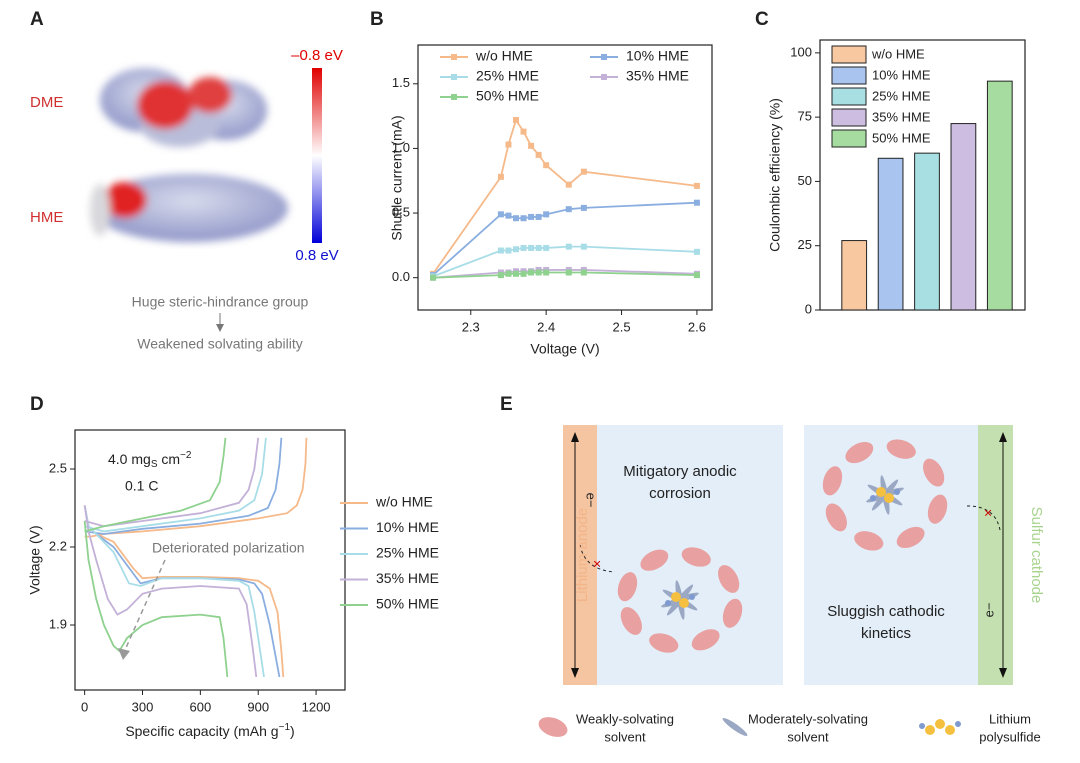 The image size is (1080, 763). Describe the element at coordinates (228, 548) in the screenshot. I see `annotation: Deteriorated polarization` at that location.